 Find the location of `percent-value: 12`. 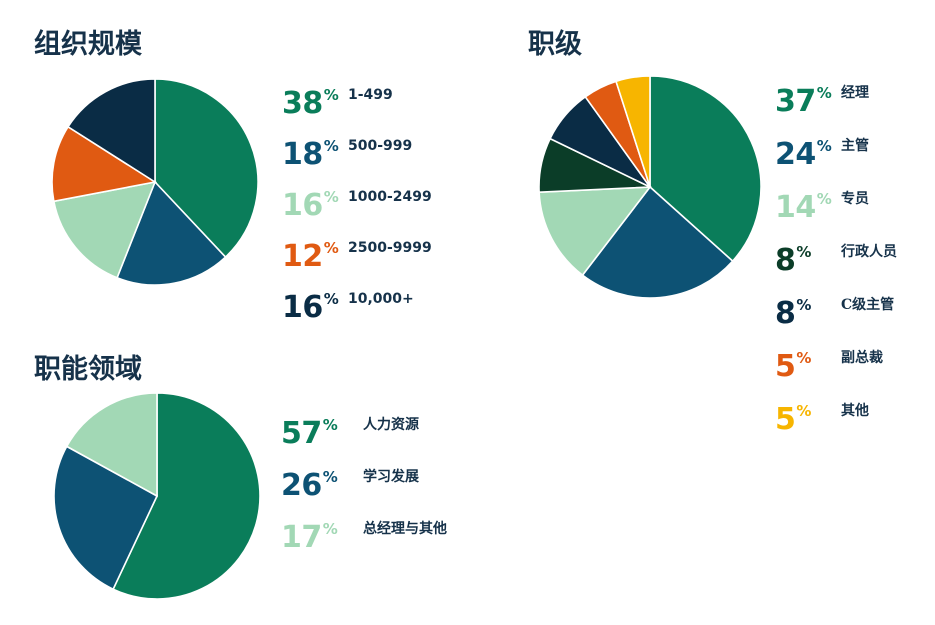

percent-value: 12 is located at coordinates (302, 256).